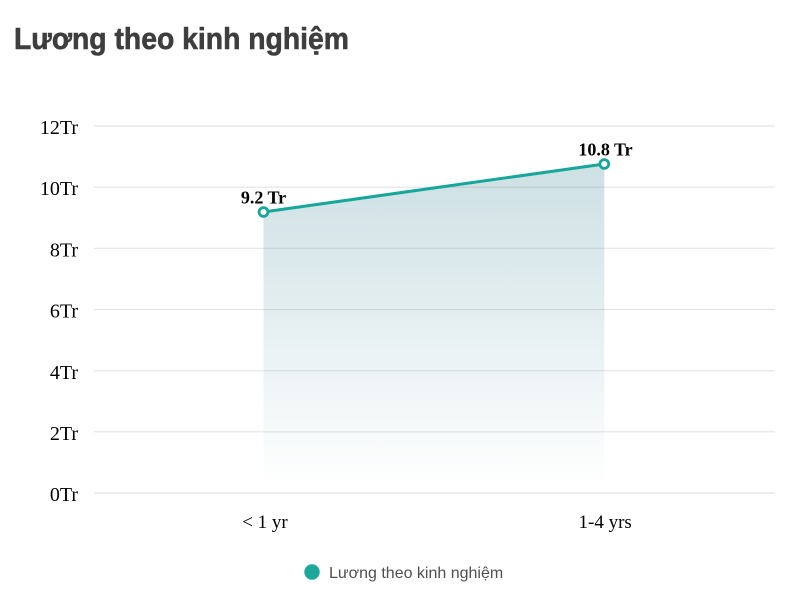 This screenshot has height=613, width=800. I want to click on svg-text: 6Tr, so click(64, 312).